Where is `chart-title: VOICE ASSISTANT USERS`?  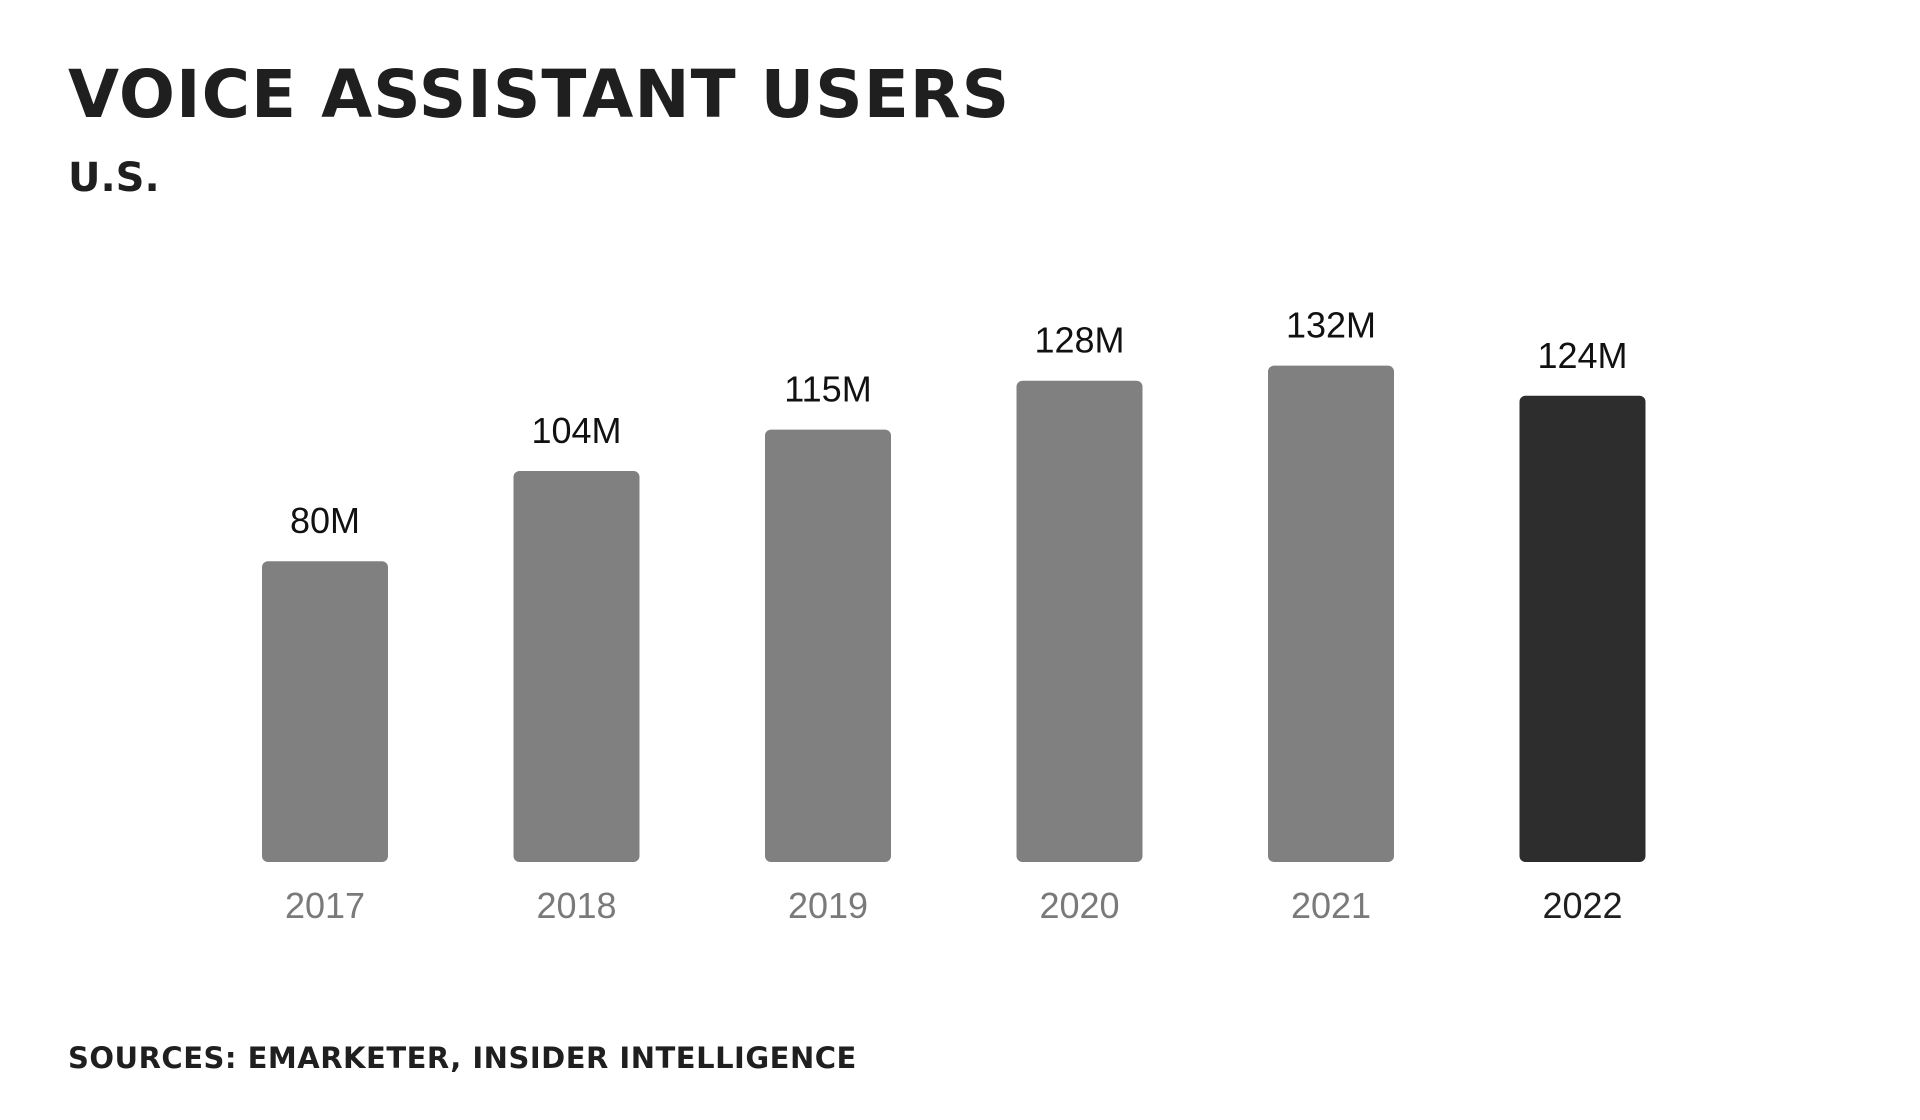
chart-title: VOICE ASSISTANT USERS is located at coordinates (539, 94).